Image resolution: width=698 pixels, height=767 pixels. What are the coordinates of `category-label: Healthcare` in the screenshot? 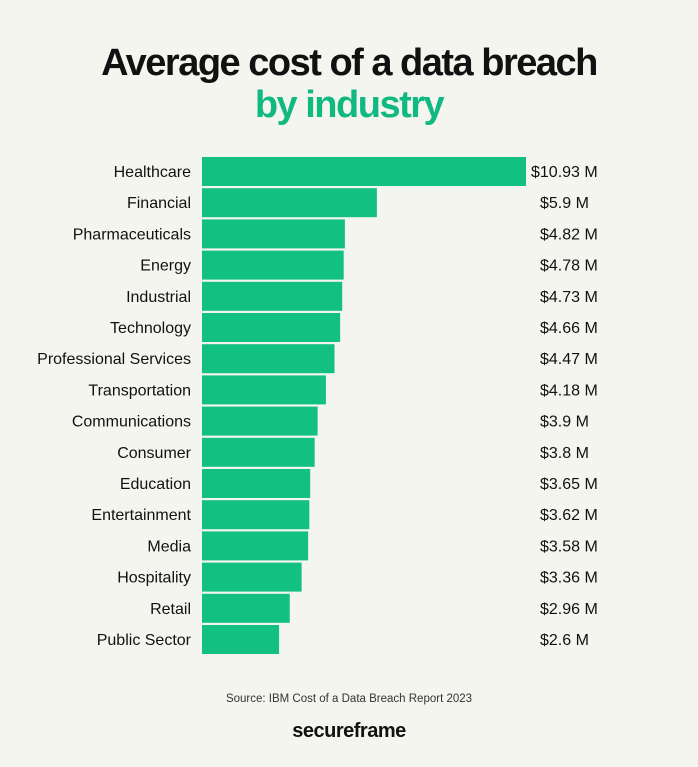 It's located at (152, 172).